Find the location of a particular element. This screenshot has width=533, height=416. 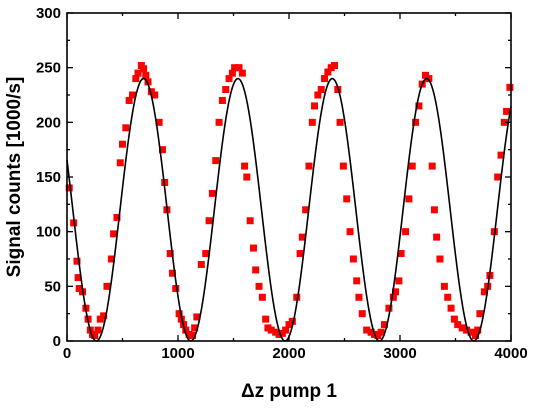

x-tick-label: 2000 is located at coordinates (288, 353).